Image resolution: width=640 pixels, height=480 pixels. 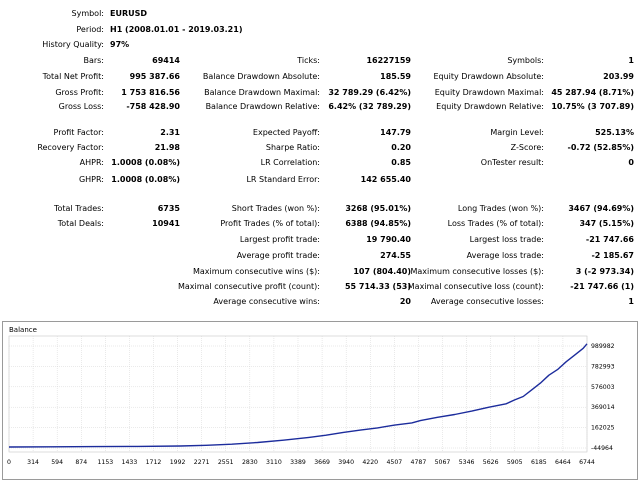 I want to click on stat-c2-3-value: 6.42% (32 789.29), so click(x=369, y=106).